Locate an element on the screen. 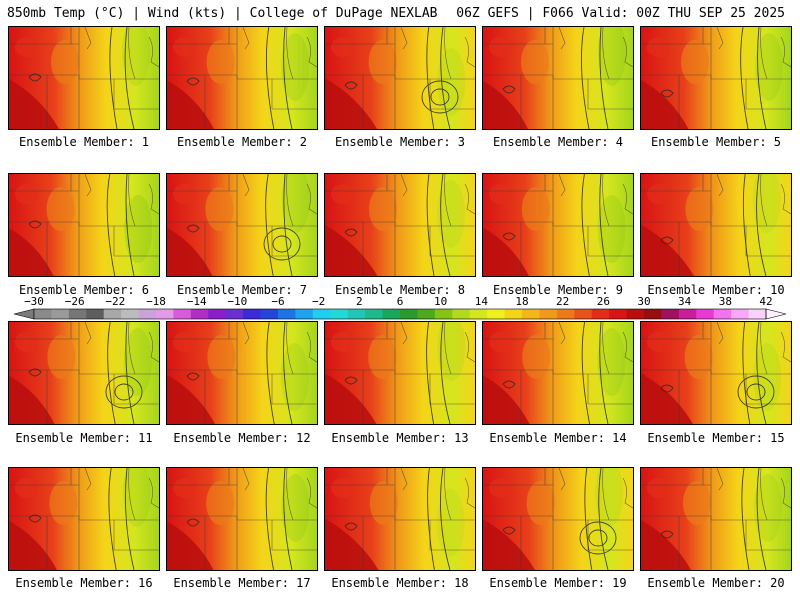 This screenshot has width=800, height=600. color-scale-tick-label: −2 is located at coordinates (319, 301).